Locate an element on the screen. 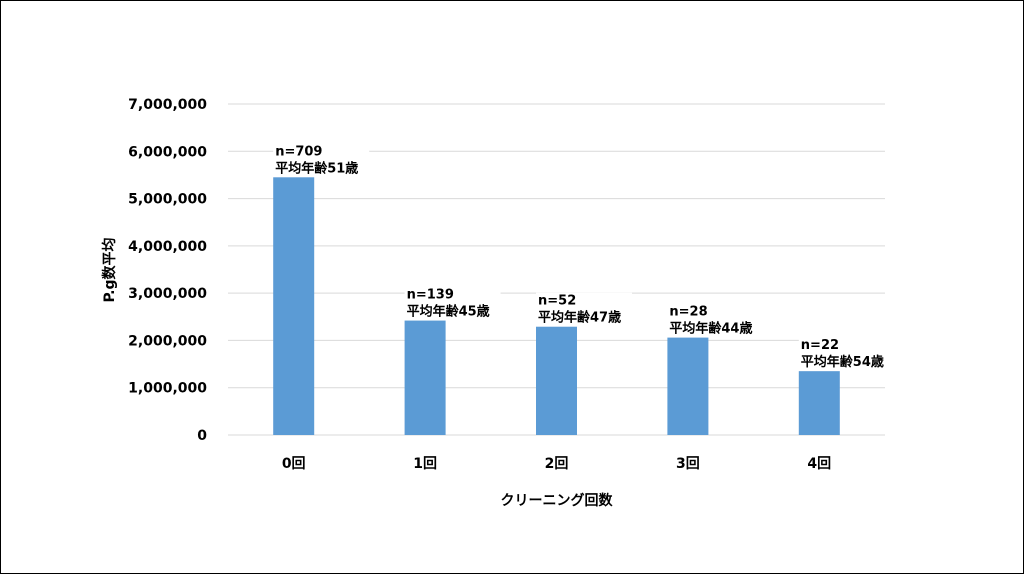  x-tick-label: 3回 is located at coordinates (688, 464).